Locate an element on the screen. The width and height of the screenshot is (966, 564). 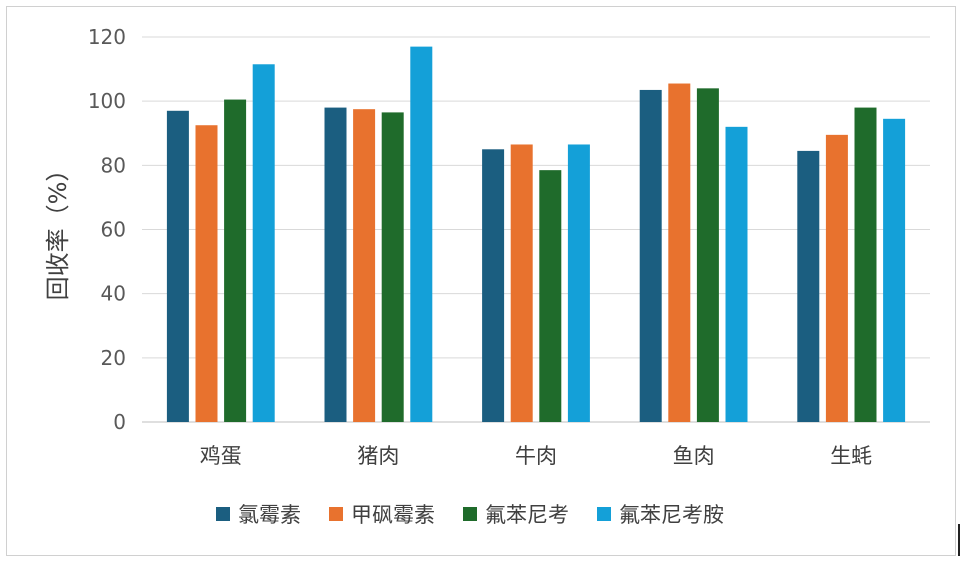
legend: 氯霉素 甲砜霉素 氟苯尼考 氟苯尼考胺 is located at coordinates (470, 515).